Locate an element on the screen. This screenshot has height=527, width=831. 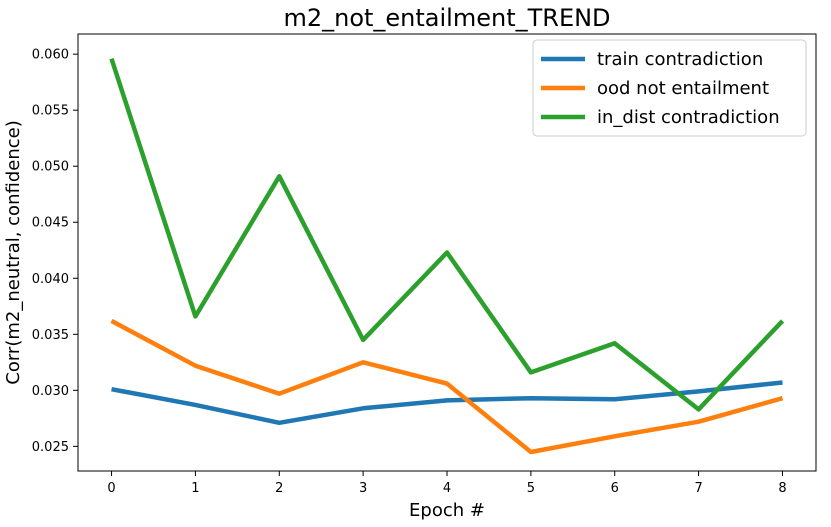
y-tick-label: 0.060 is located at coordinates (50, 55).